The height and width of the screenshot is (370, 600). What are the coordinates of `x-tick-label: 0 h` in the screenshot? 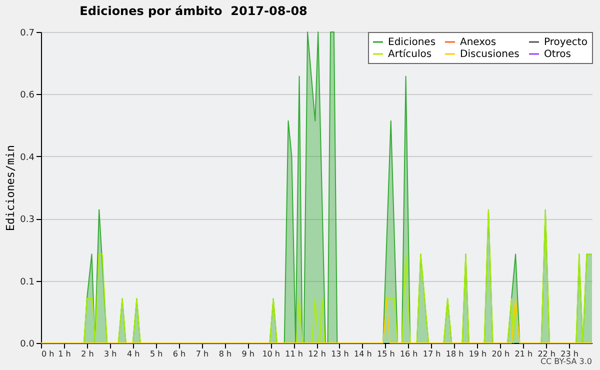 It's located at (48, 354).